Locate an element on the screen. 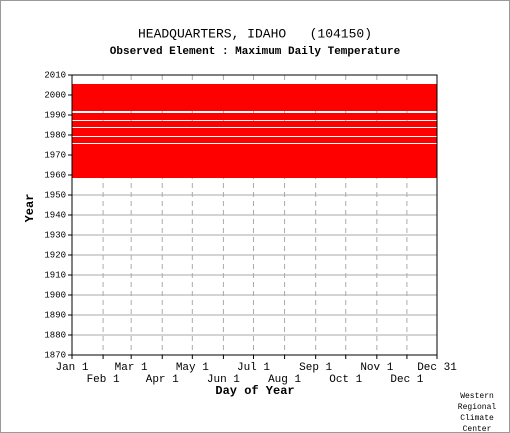 The width and height of the screenshot is (510, 433). x-tick-label: May 1 is located at coordinates (192, 368).